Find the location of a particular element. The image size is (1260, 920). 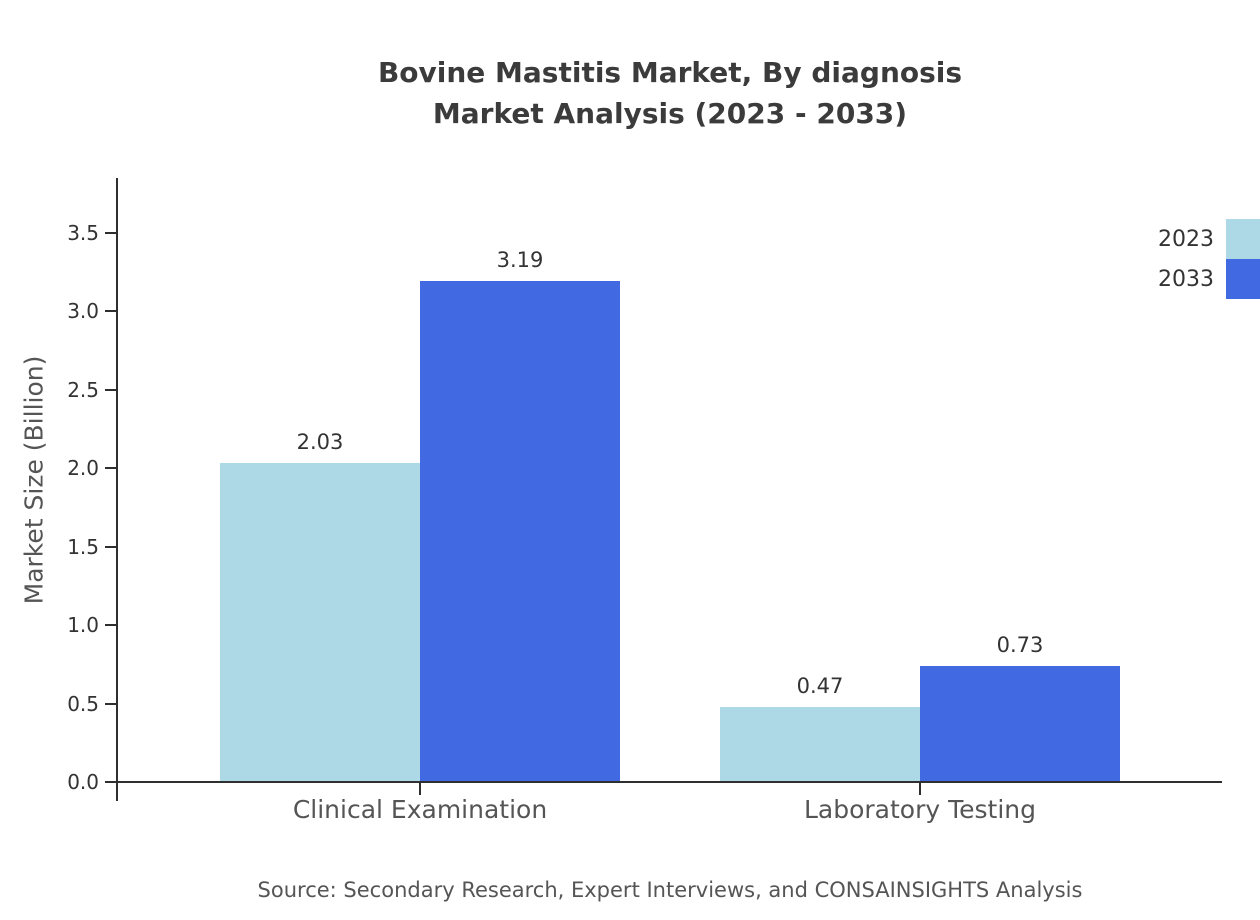

legend-label-2033: 2033 is located at coordinates (1186, 279).